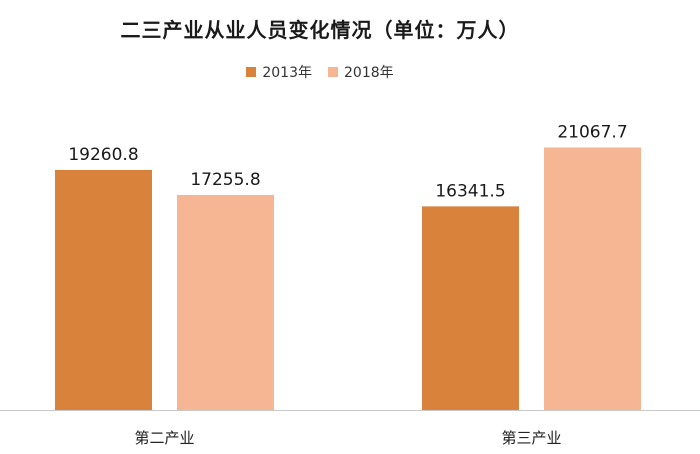 The height and width of the screenshot is (454, 700). Describe the element at coordinates (320, 30) in the screenshot. I see `chart-title: 二三产业从业人员变化情况（单位：万人）` at that location.